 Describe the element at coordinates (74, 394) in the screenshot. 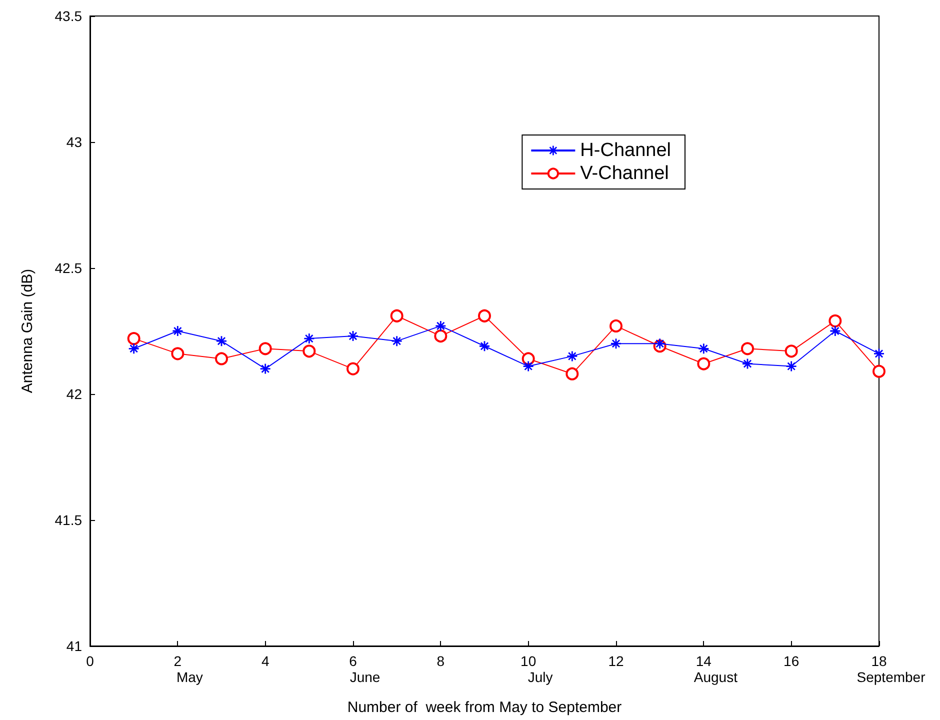

I see `y-tick-label: 42` at that location.